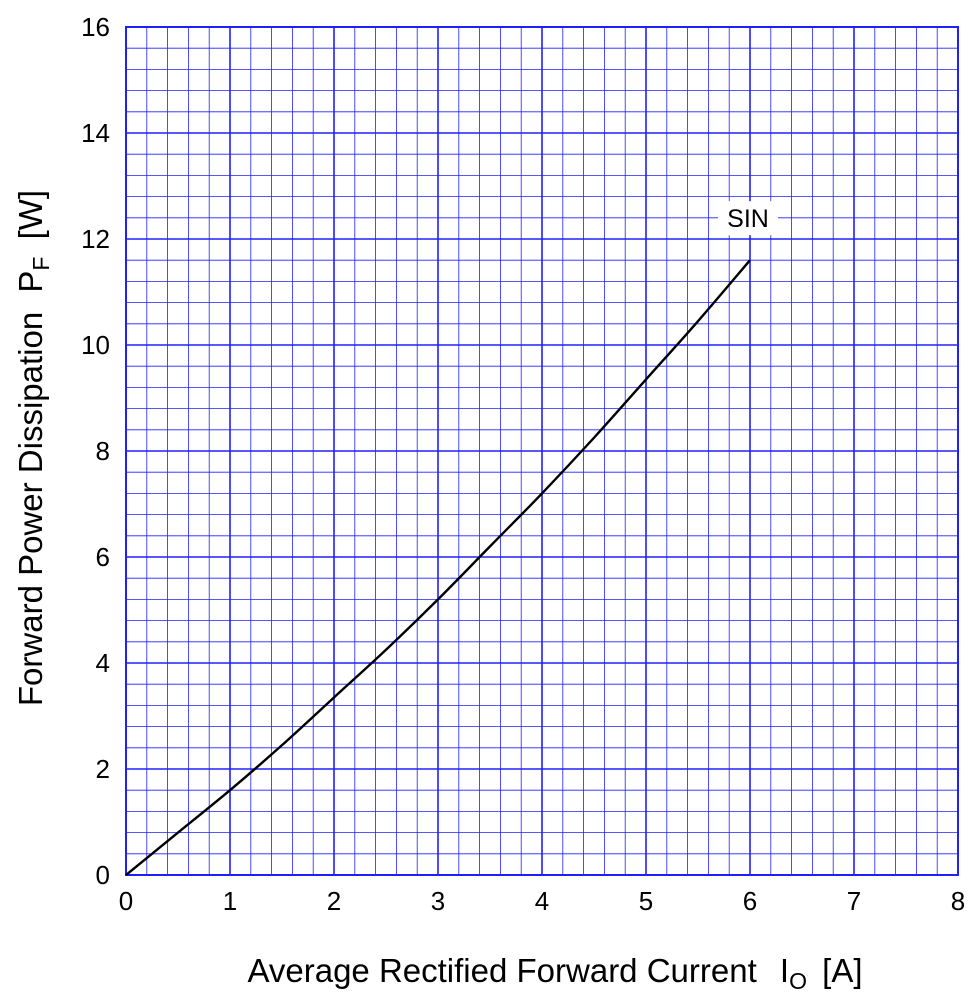 The image size is (972, 1003). I want to click on x-axis-title-main: Average Rectified Forward Current, so click(506, 970).